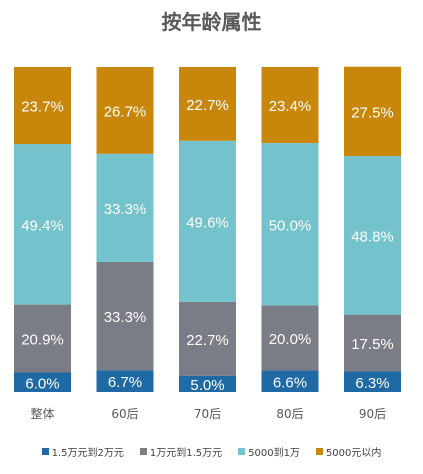  I want to click on bar-segment-80后-s1, so click(290, 338).